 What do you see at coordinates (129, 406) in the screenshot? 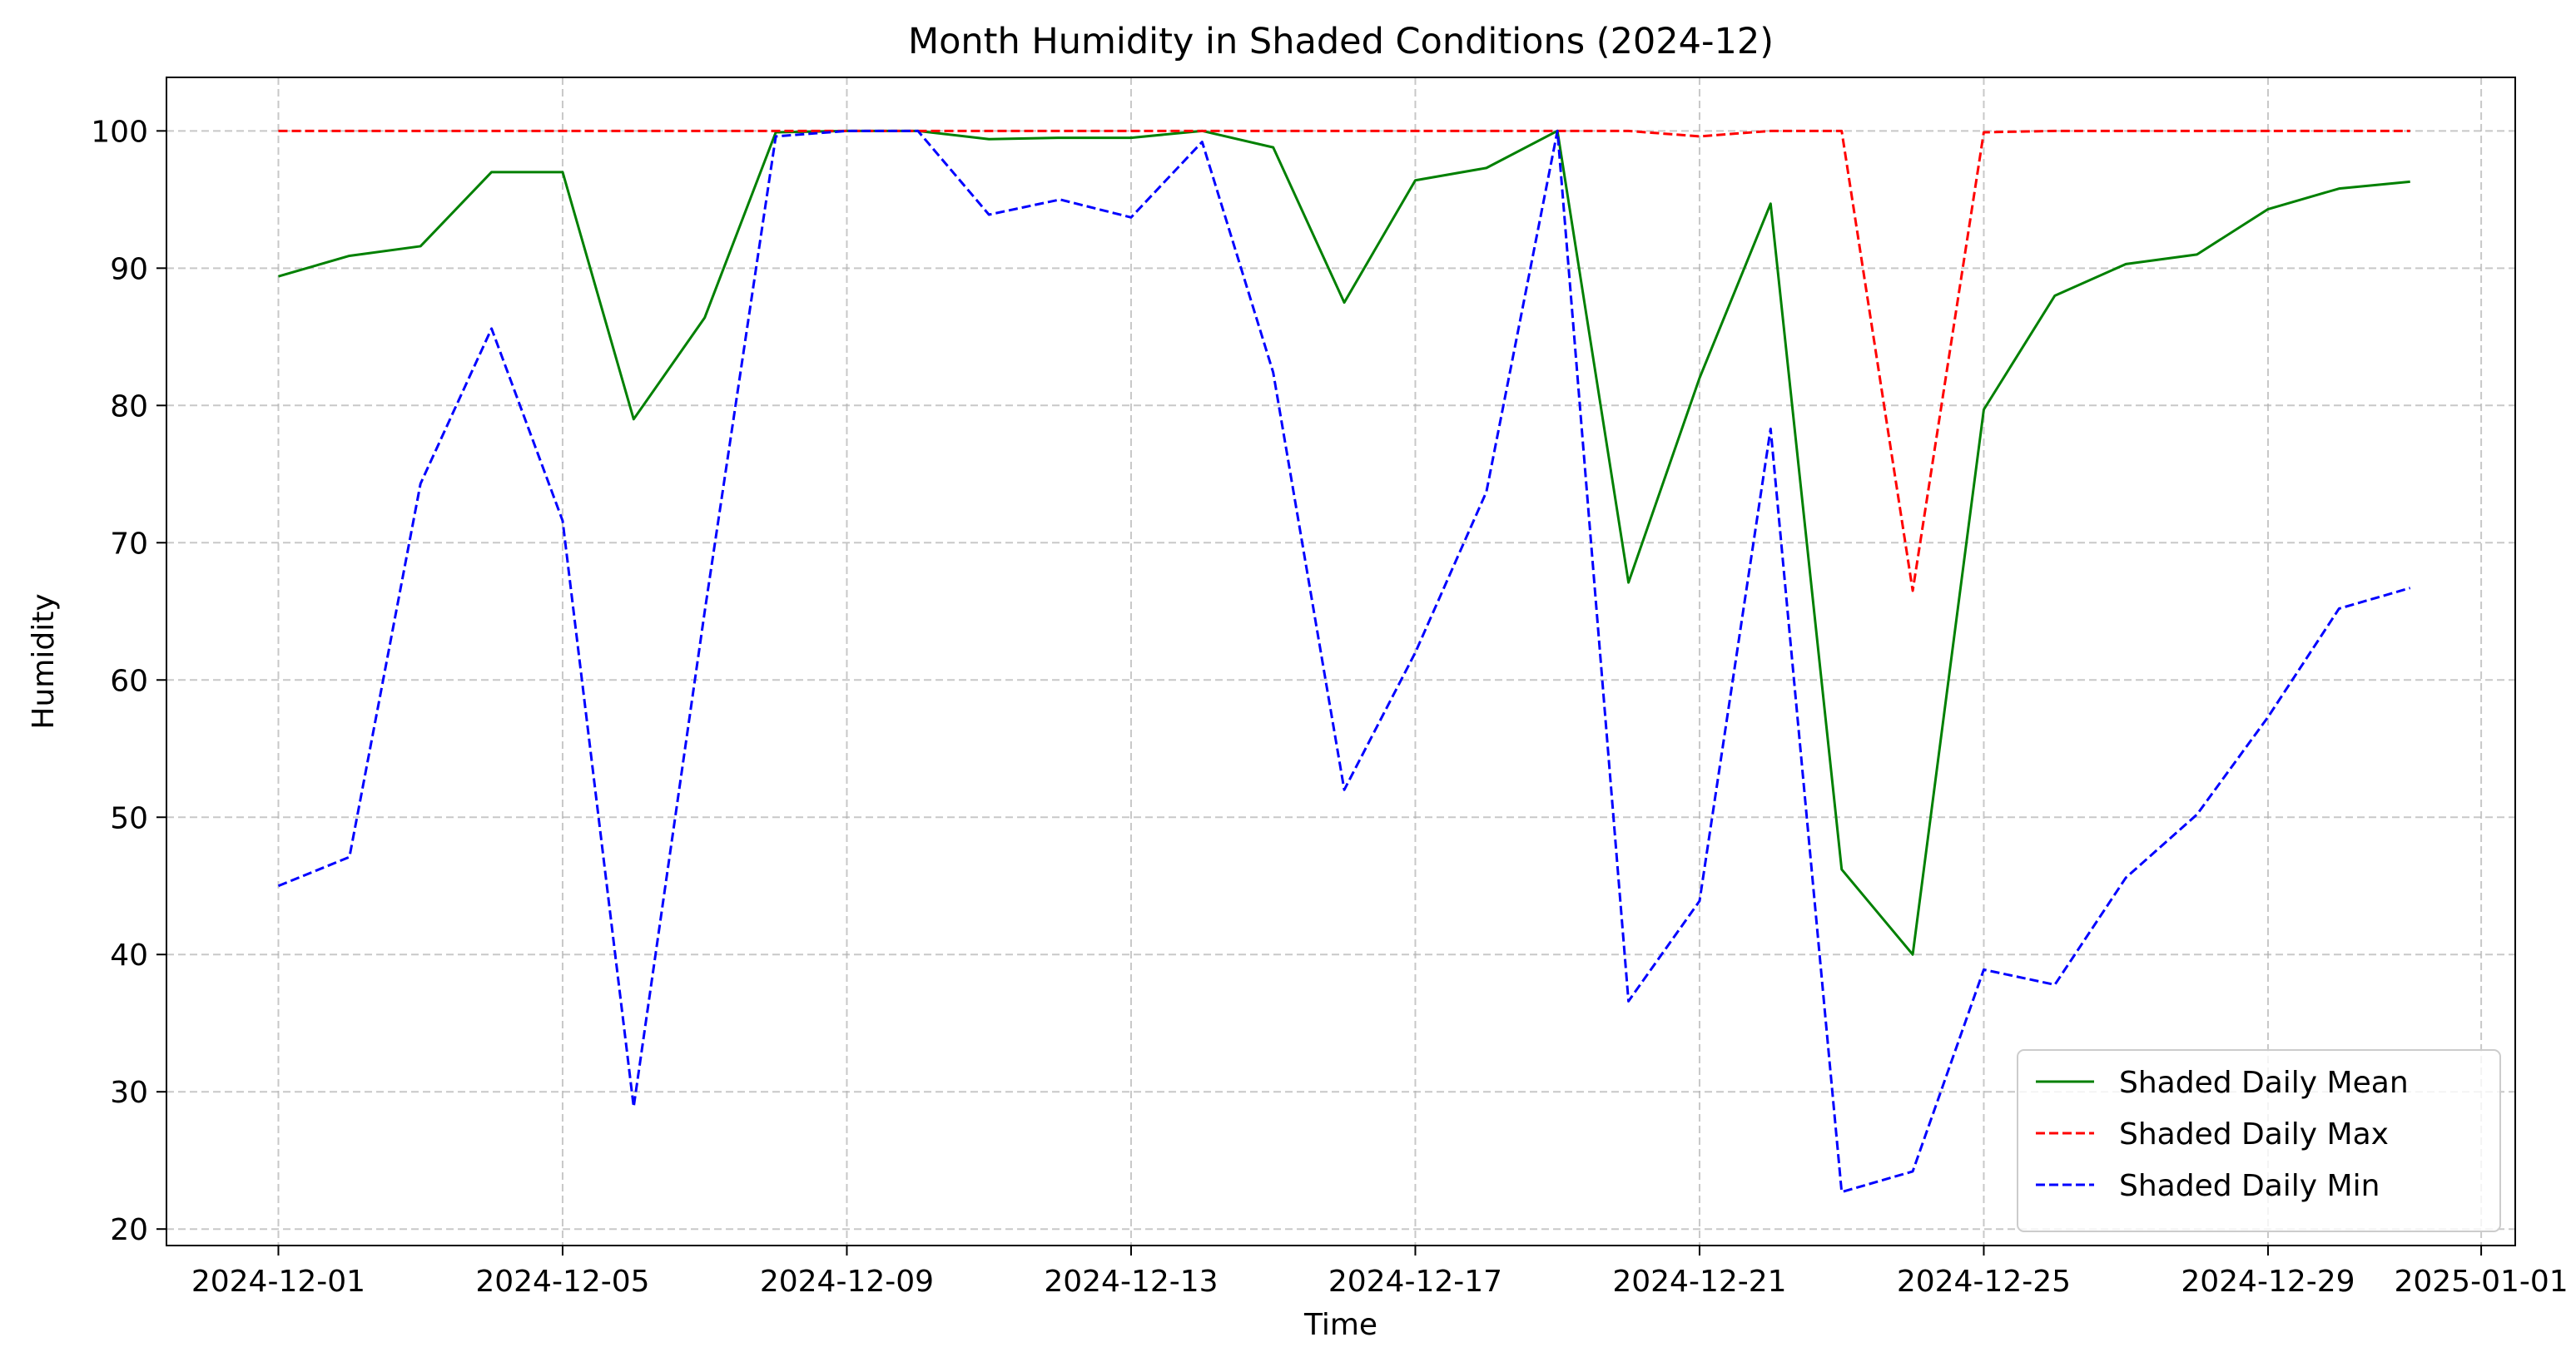
I see `y-tick-label: 80` at bounding box center [129, 406].